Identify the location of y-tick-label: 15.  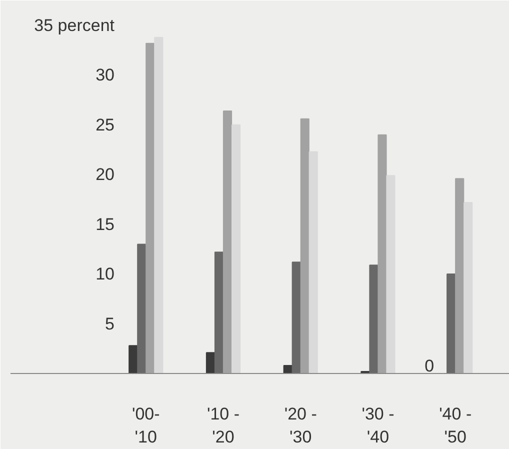
(105, 224).